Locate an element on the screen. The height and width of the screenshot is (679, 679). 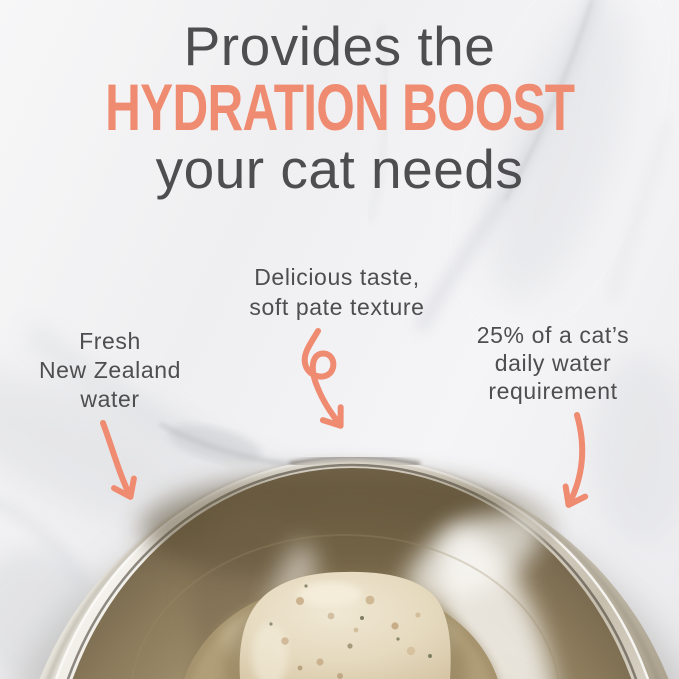
center-squiggle-arrow-icon is located at coordinates (322, 378).